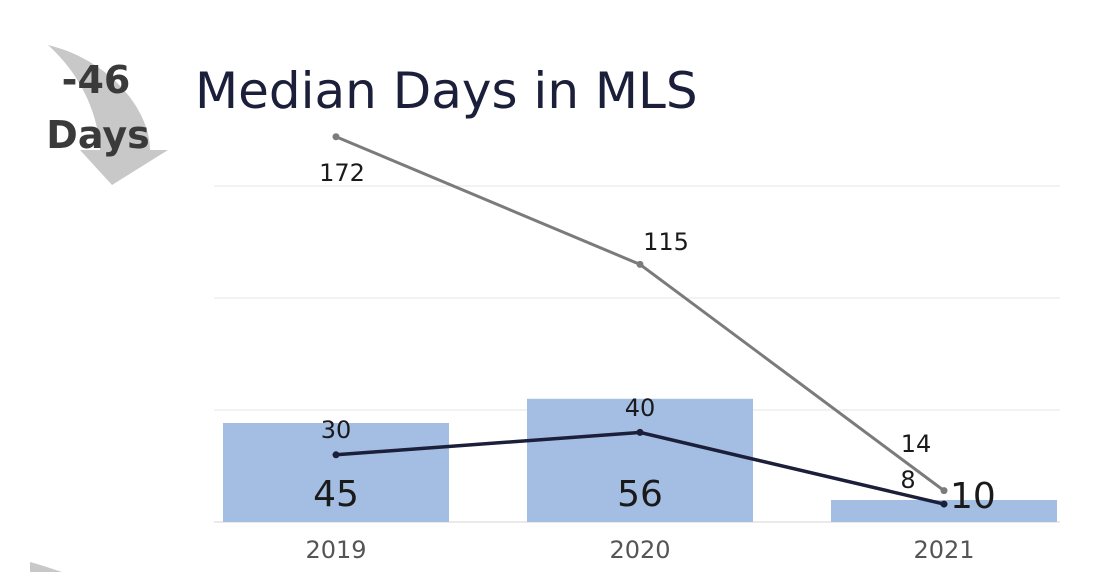 Image resolution: width=1114 pixels, height=572 pixels. Describe the element at coordinates (46, 567) in the screenshot. I see `secondary-arrow-icon` at that location.